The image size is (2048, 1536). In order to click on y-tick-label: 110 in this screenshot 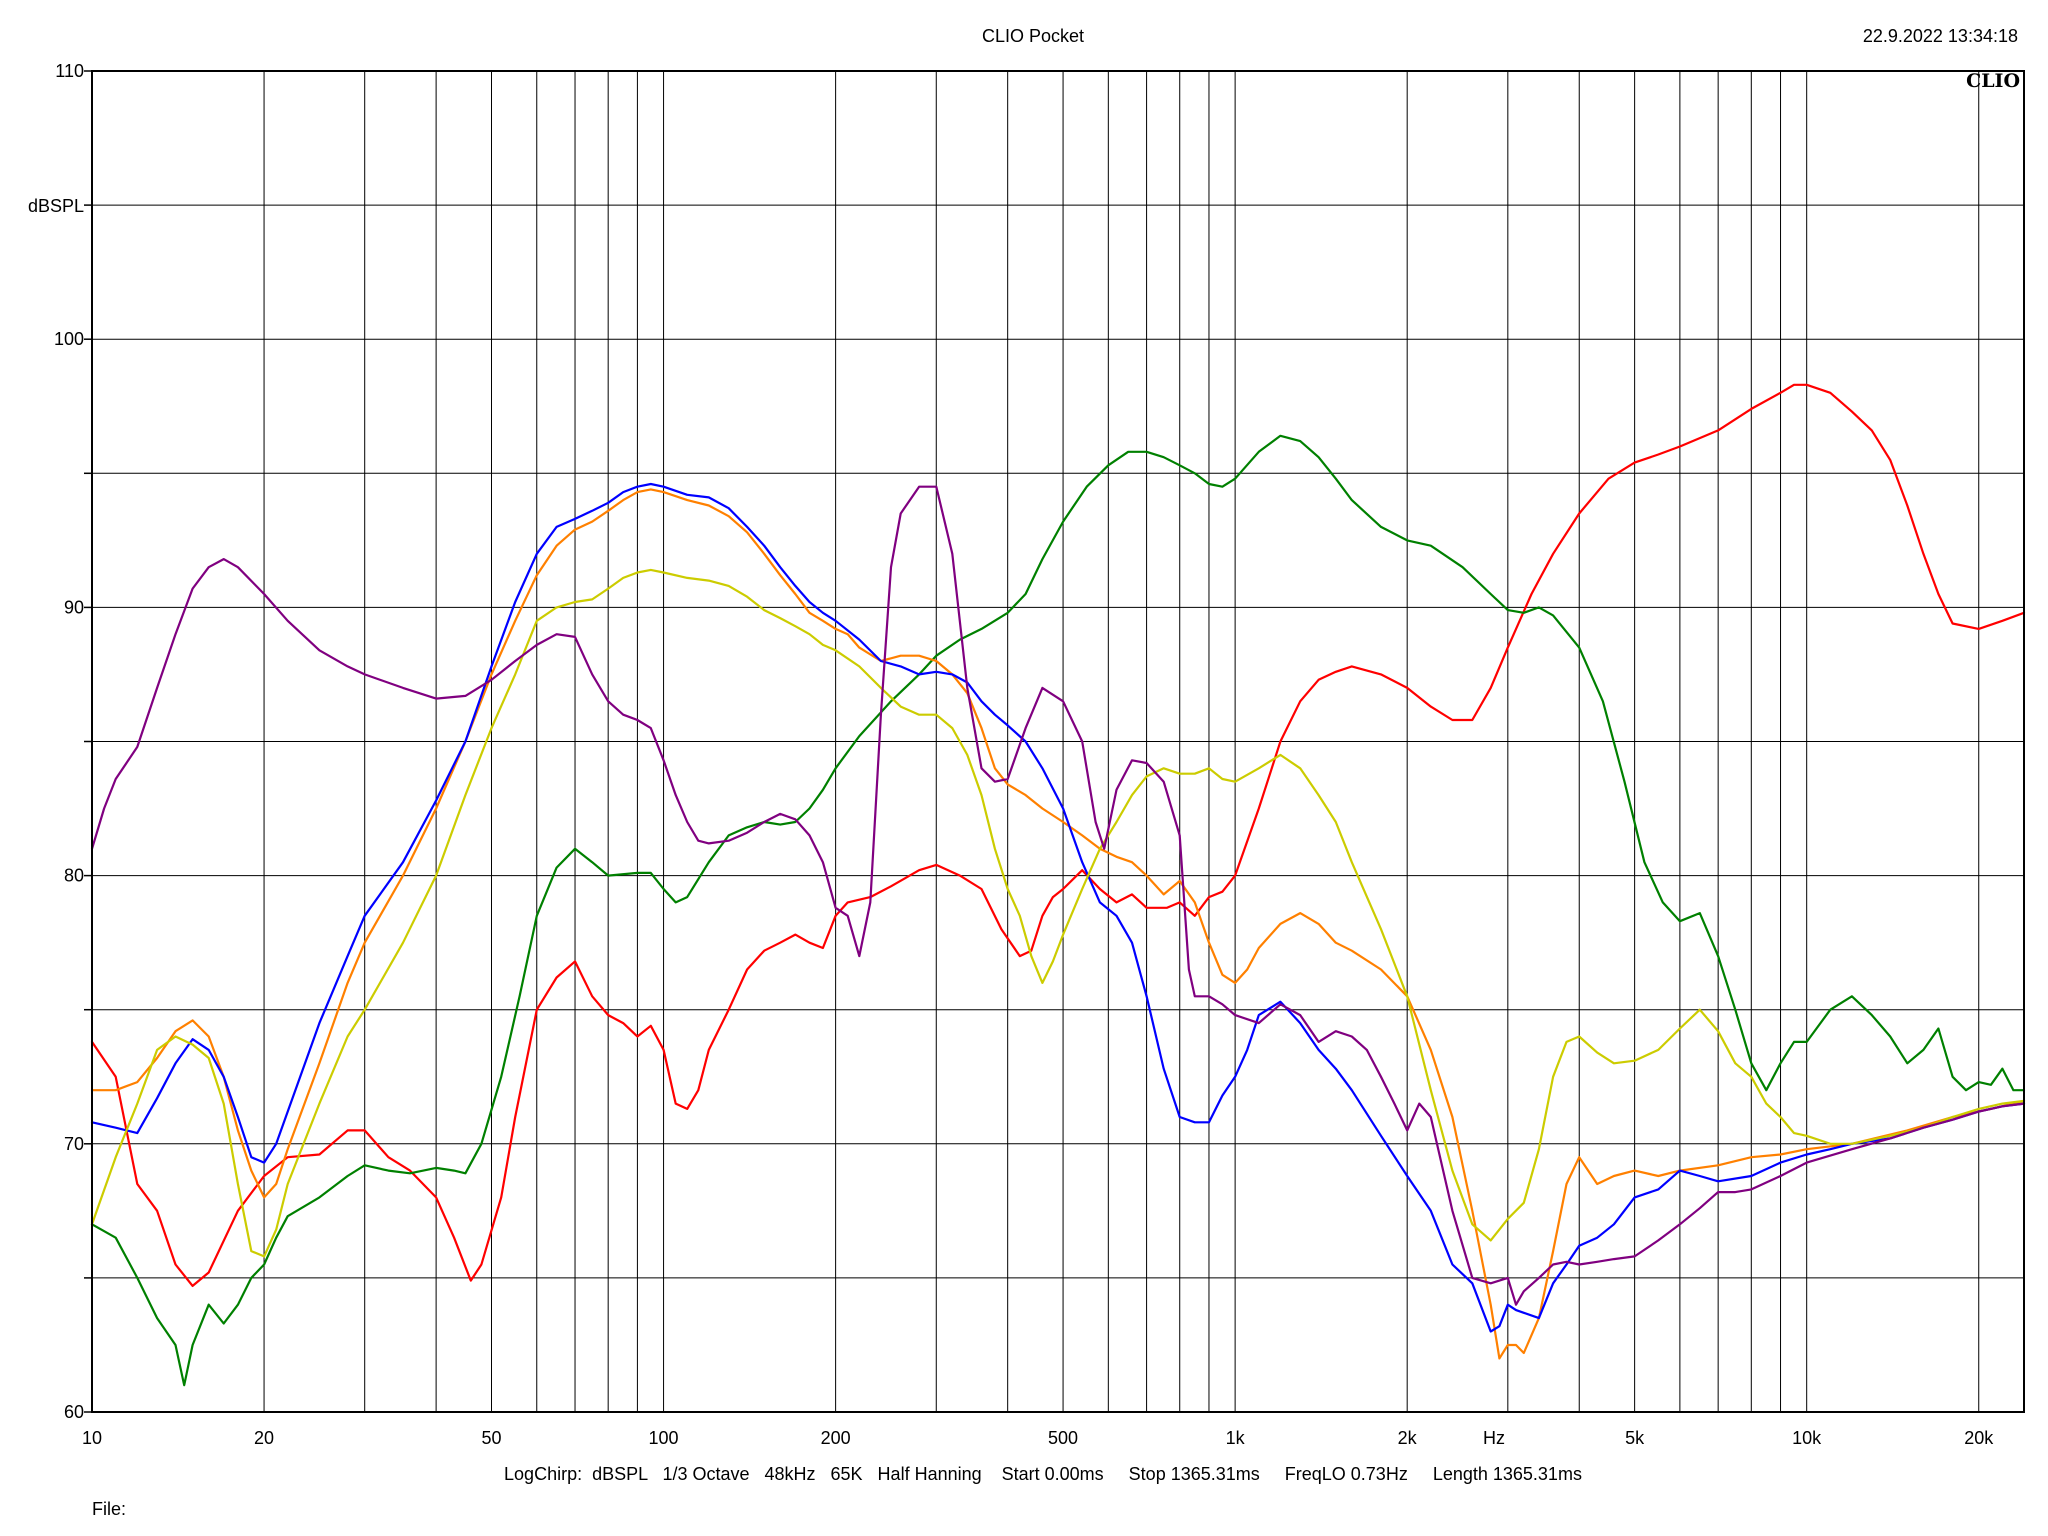, I will do `click(69, 71)`.